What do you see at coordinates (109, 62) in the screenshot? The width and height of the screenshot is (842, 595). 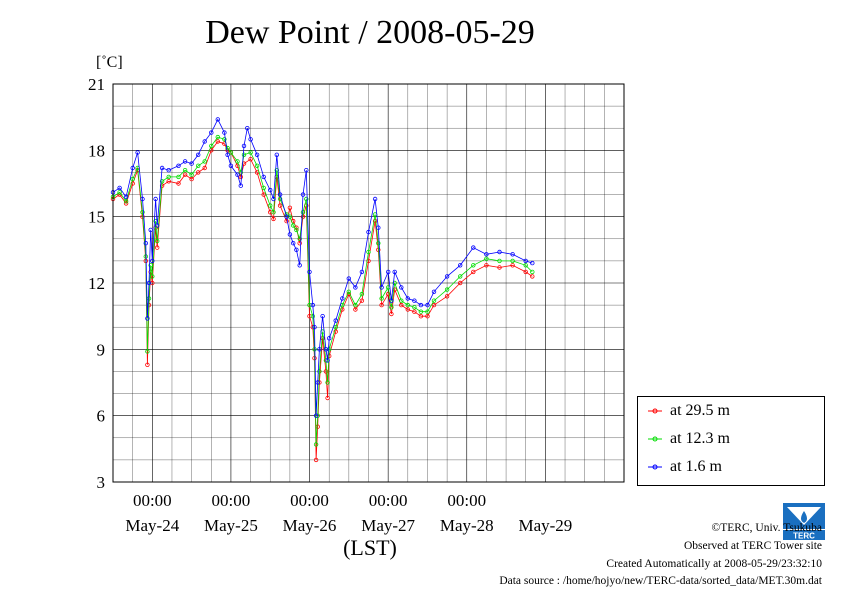 I see `y-axis-unit: [˚C]` at bounding box center [109, 62].